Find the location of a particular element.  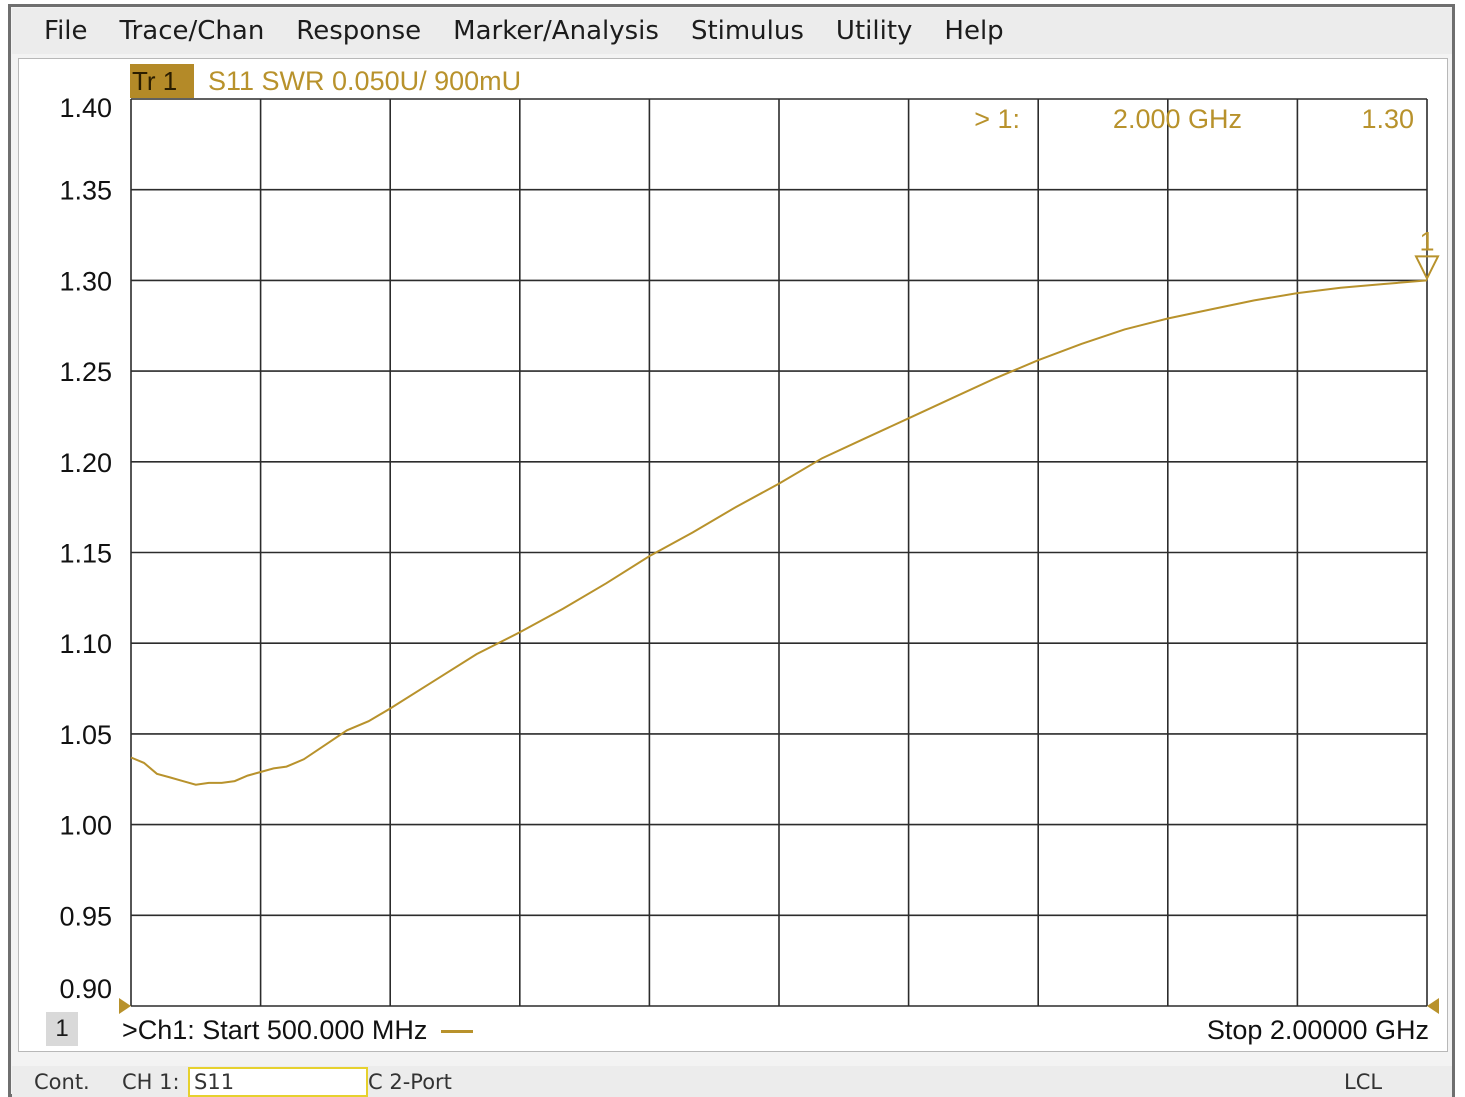

y-tick-label: 1.40 is located at coordinates (85, 108).